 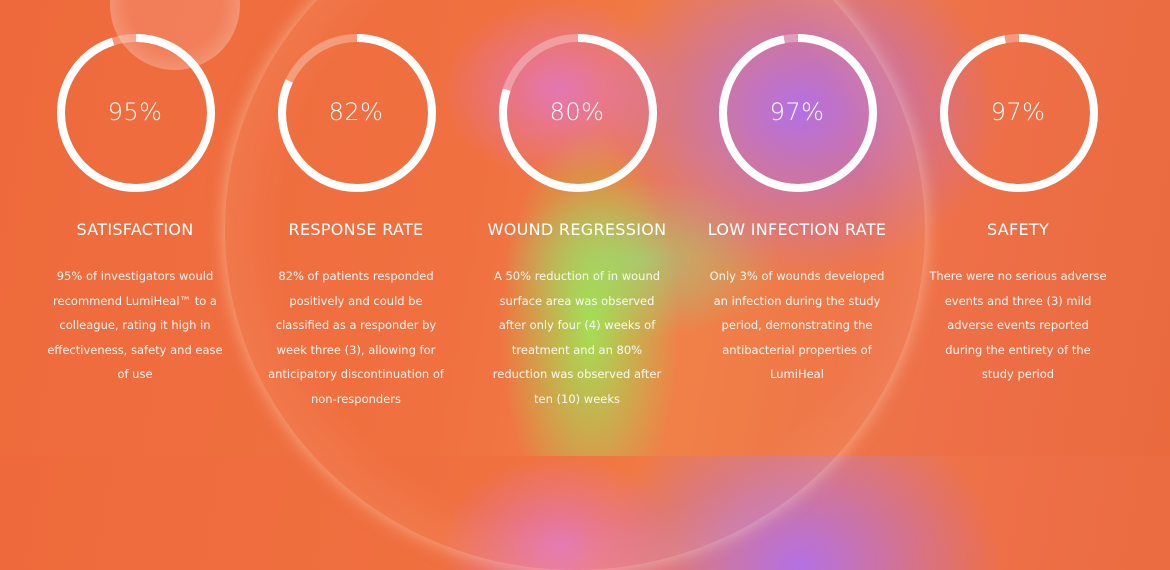 I want to click on stat-value: 82%, so click(x=356, y=112).